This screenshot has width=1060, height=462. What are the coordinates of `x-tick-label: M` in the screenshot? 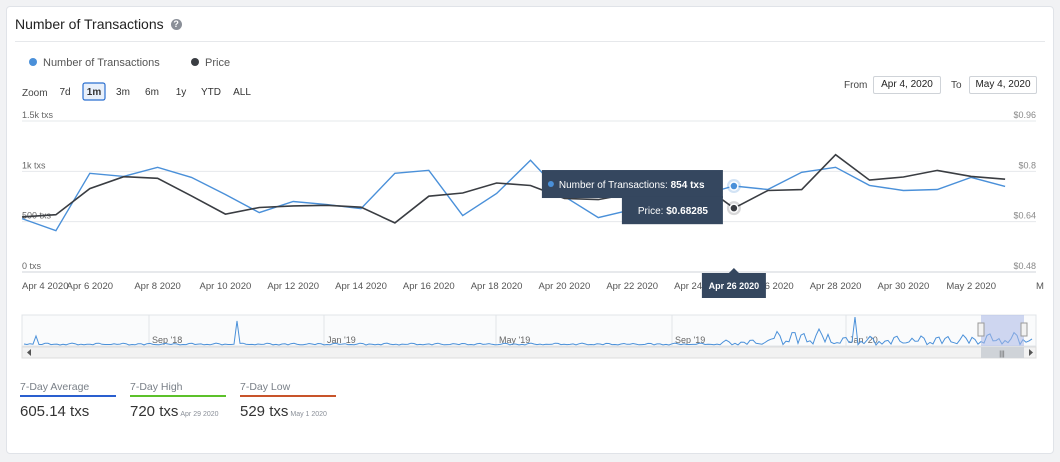 It's located at (1040, 286).